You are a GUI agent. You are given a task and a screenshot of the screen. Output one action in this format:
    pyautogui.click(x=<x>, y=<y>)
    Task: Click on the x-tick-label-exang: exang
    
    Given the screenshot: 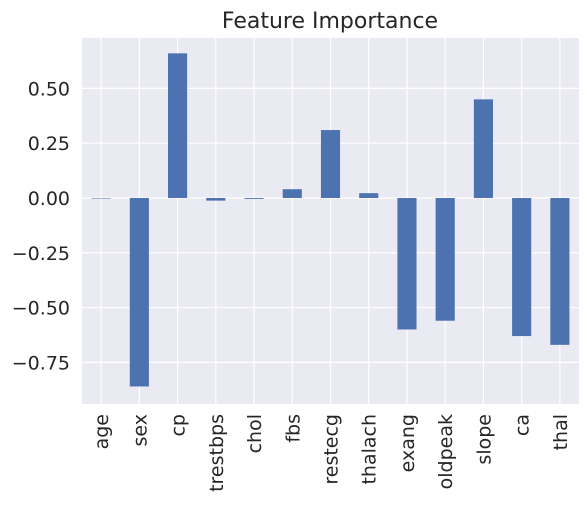 What is the action you would take?
    pyautogui.click(x=408, y=443)
    